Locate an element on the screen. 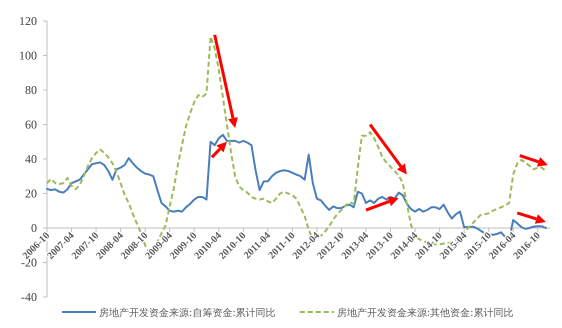  legend-label: 房地产开发资金来源:自筹资金:累计同比 is located at coordinates (187, 313).